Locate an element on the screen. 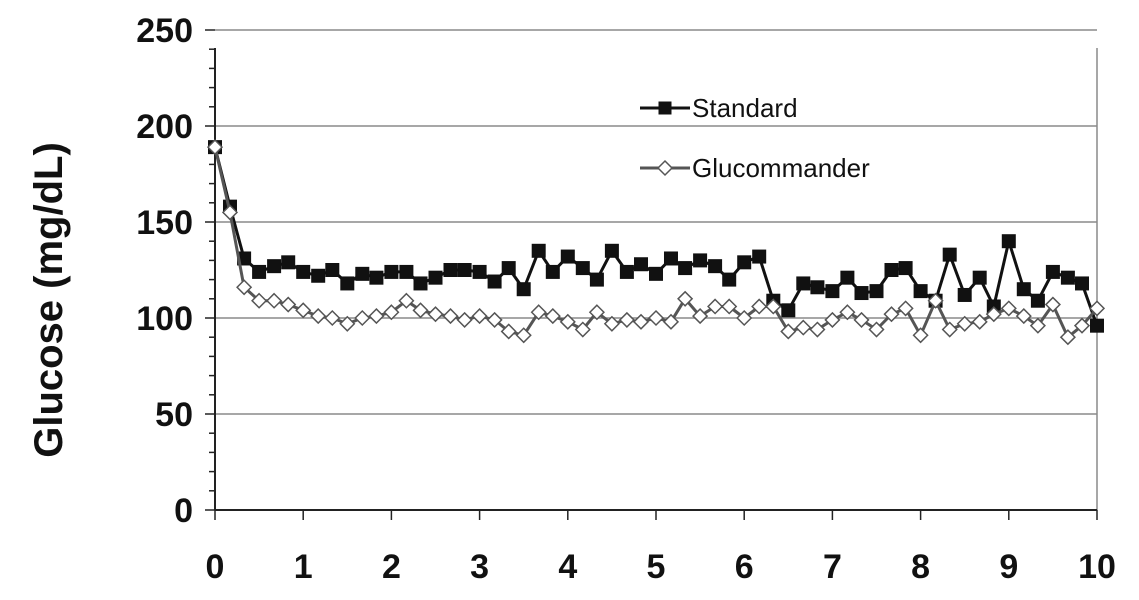 The height and width of the screenshot is (600, 1139). y-tick-label-150: 150 is located at coordinates (164, 223).